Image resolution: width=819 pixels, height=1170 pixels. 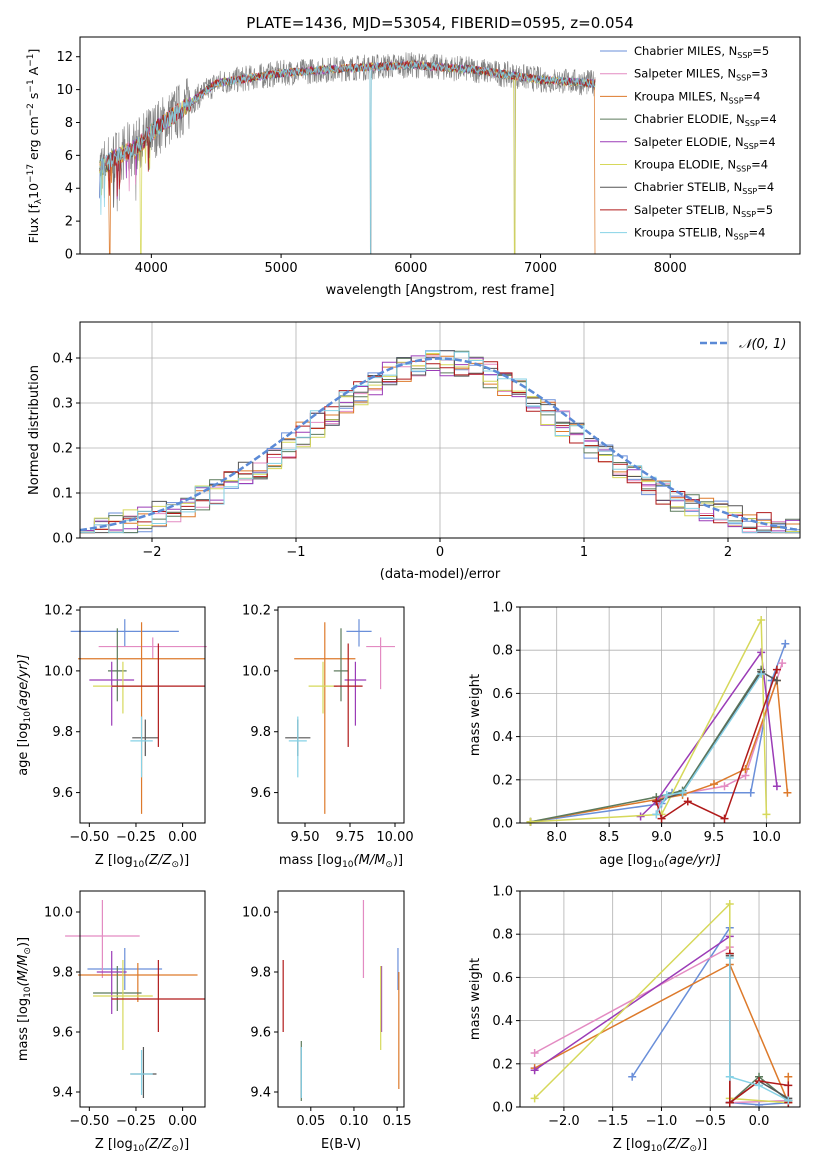 I want to click on legend-label: Chabrier ELODIE, NSSP=4, so click(x=705, y=120).